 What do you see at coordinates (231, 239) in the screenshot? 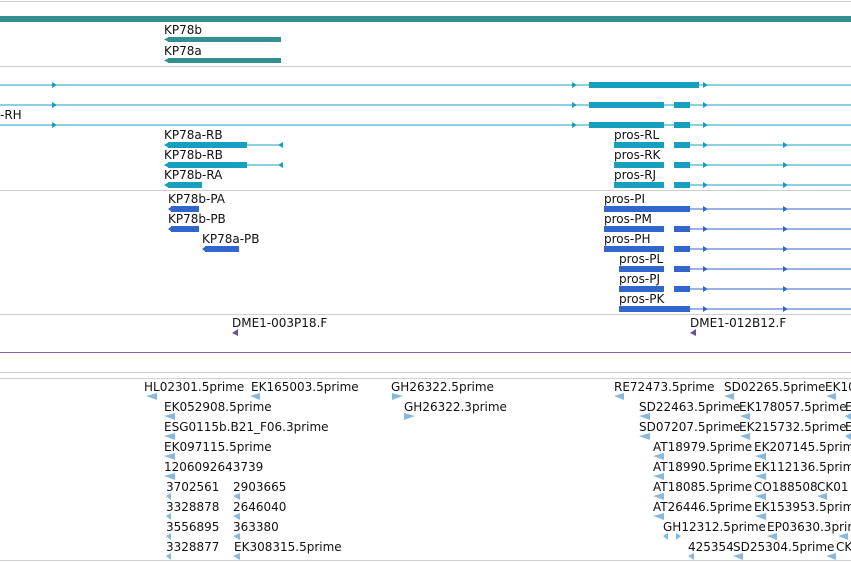
I see `protein-label-kp78a-pb: KP78a-PB` at bounding box center [231, 239].